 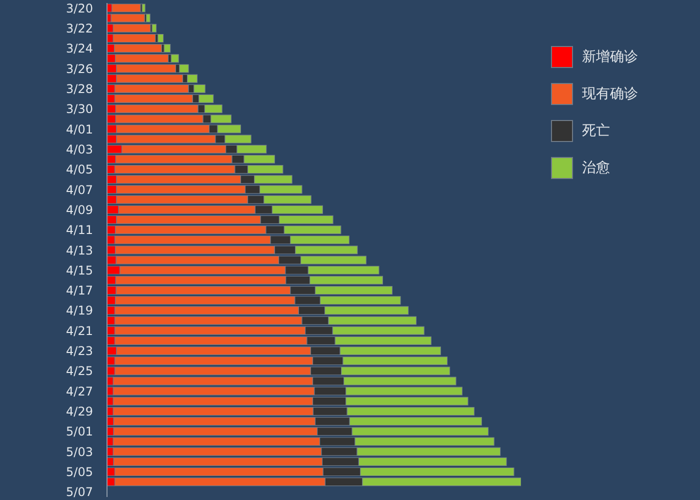 What do you see at coordinates (79, 291) in the screenshot?
I see `y-tick-label: 4/17` at bounding box center [79, 291].